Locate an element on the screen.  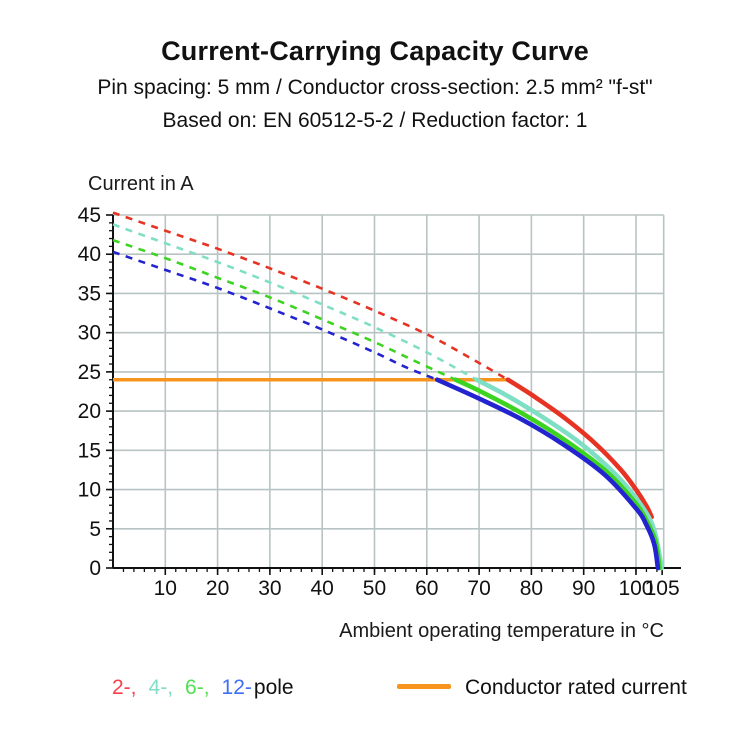
x-axis-title: Ambient operating temperature in °C is located at coordinates (501, 631).